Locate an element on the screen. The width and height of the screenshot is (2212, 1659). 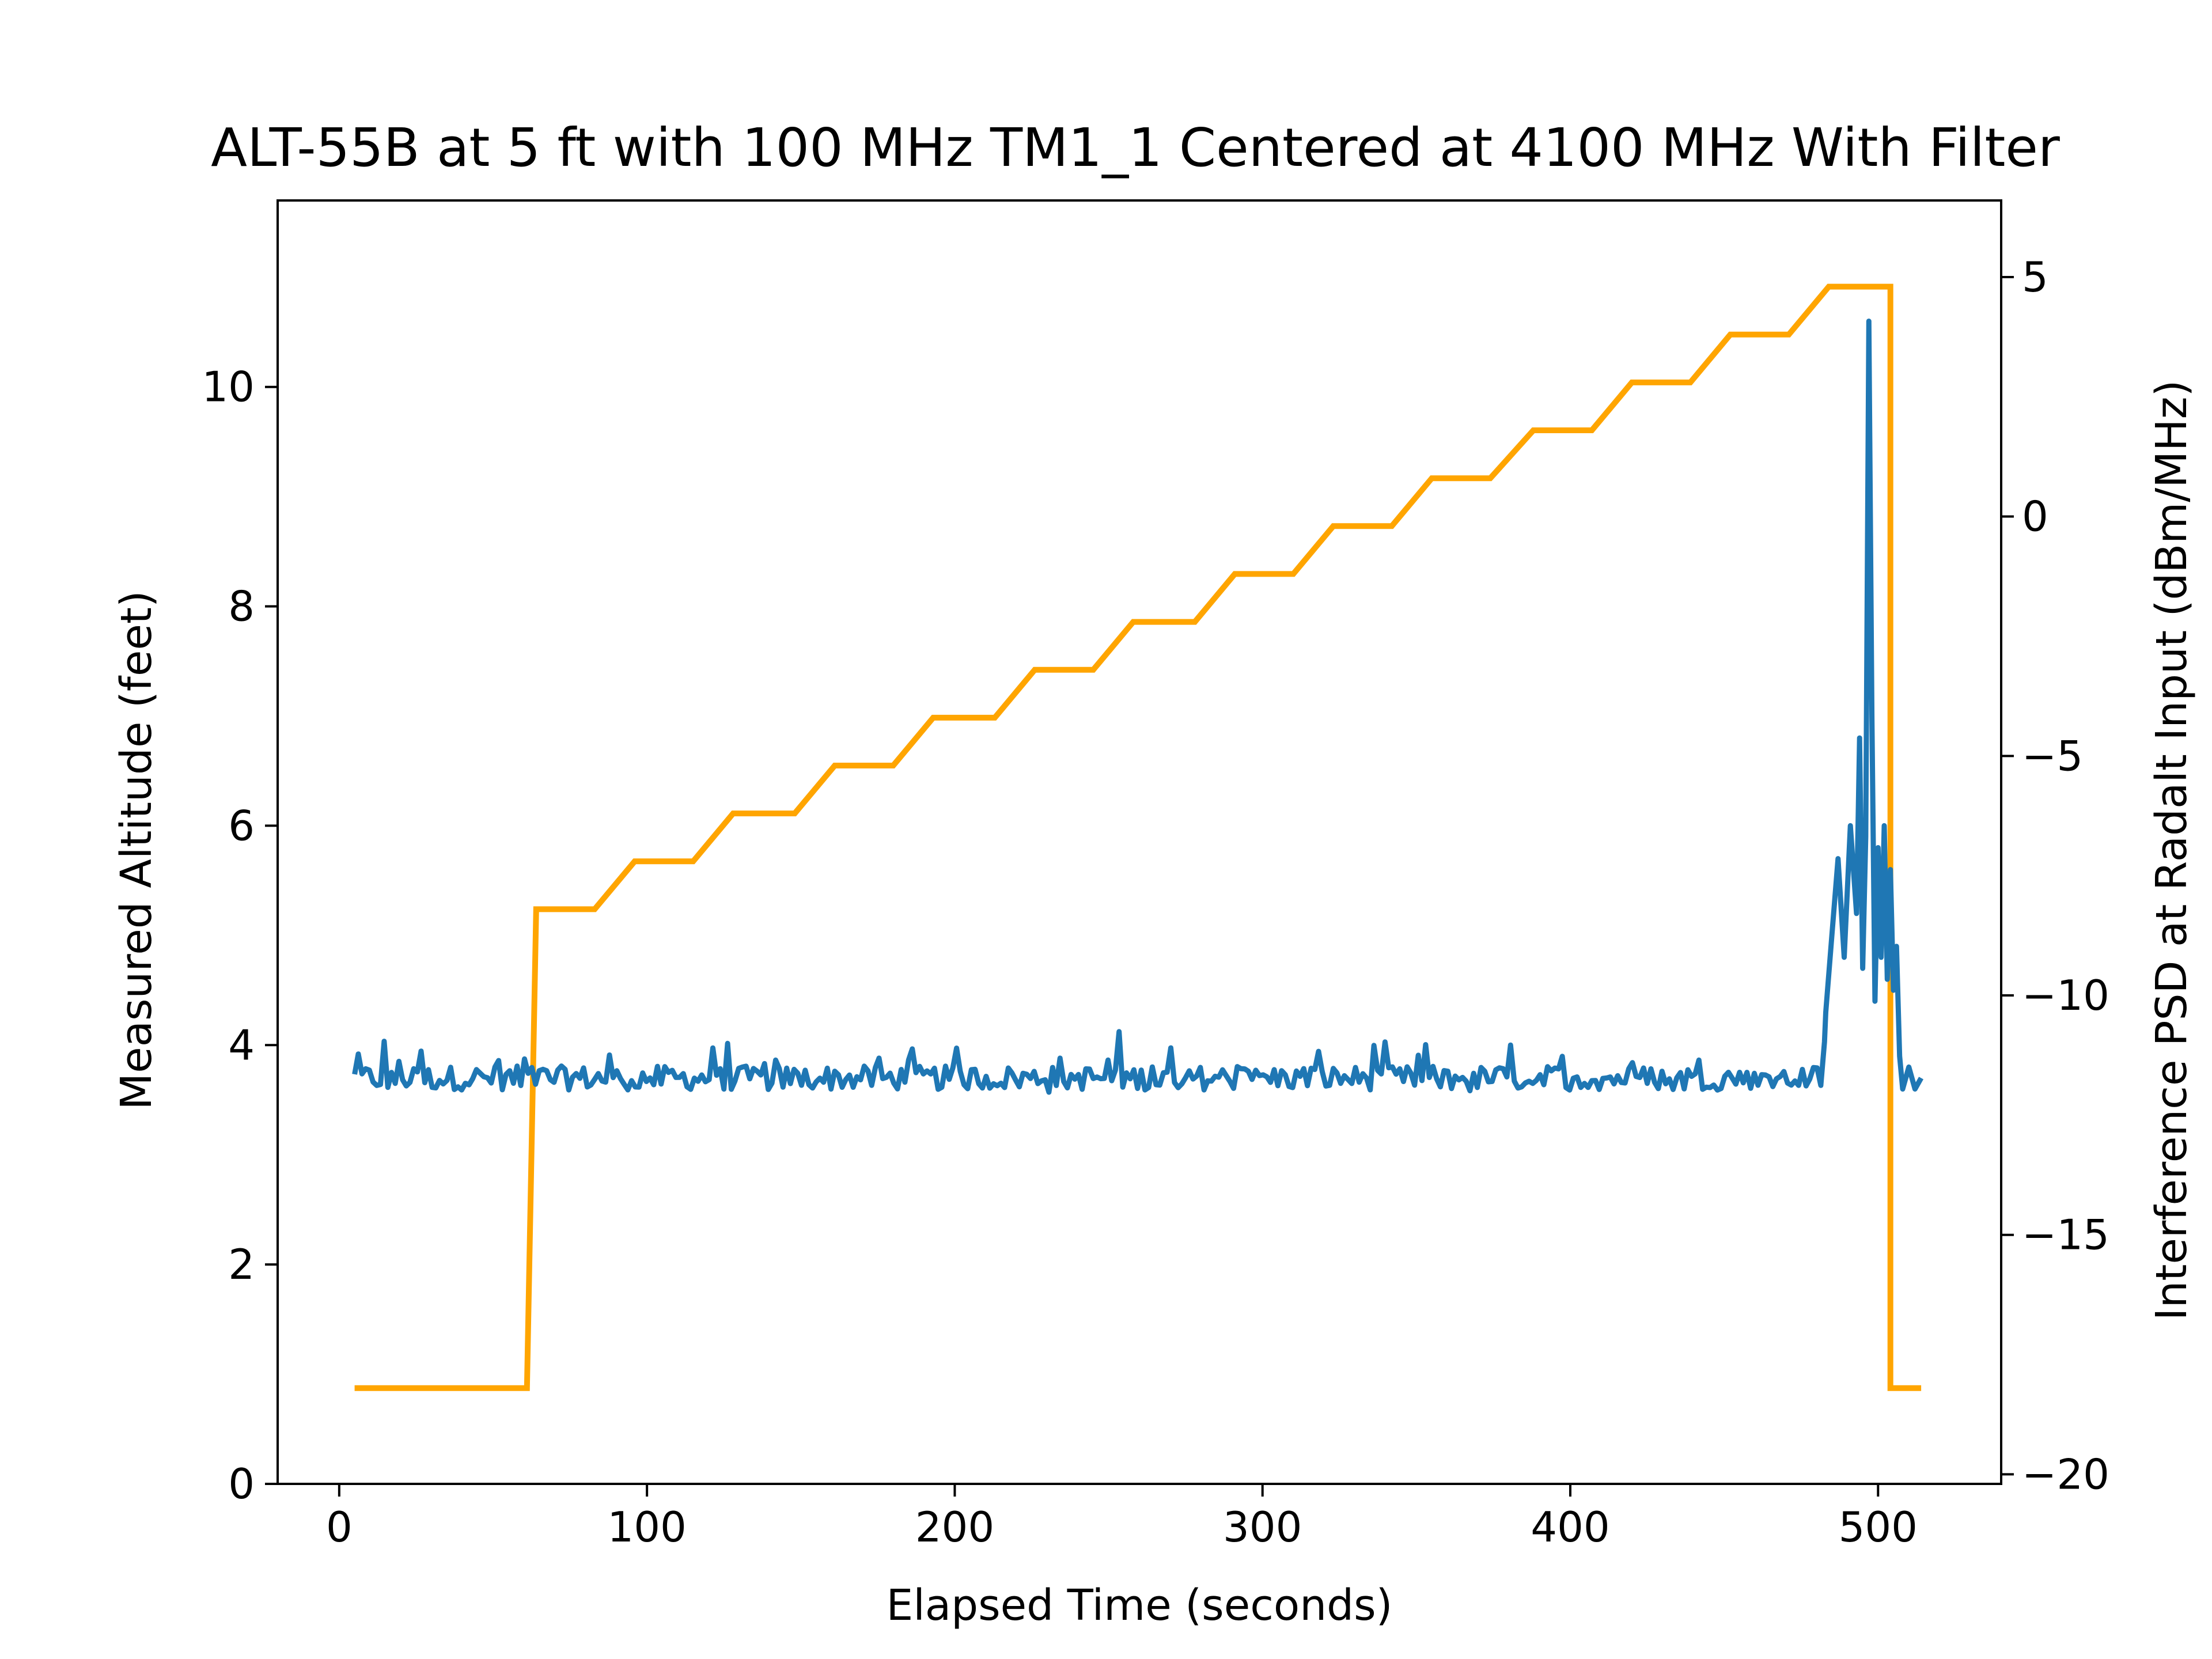
x-tick-label: 100 is located at coordinates (646, 1527).